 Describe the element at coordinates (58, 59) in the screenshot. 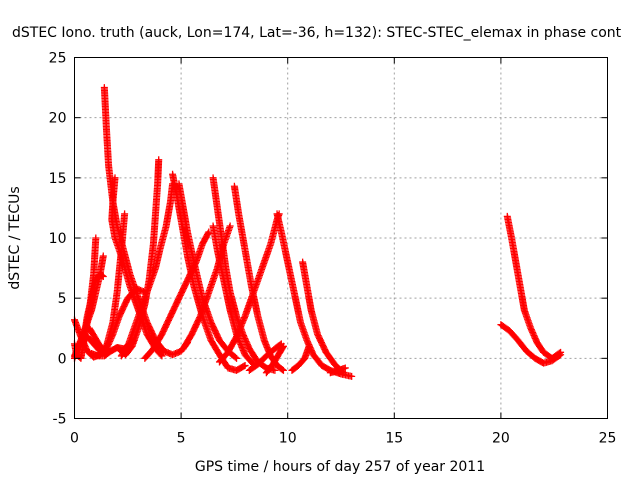

I see `y-tick-label: 25` at that location.